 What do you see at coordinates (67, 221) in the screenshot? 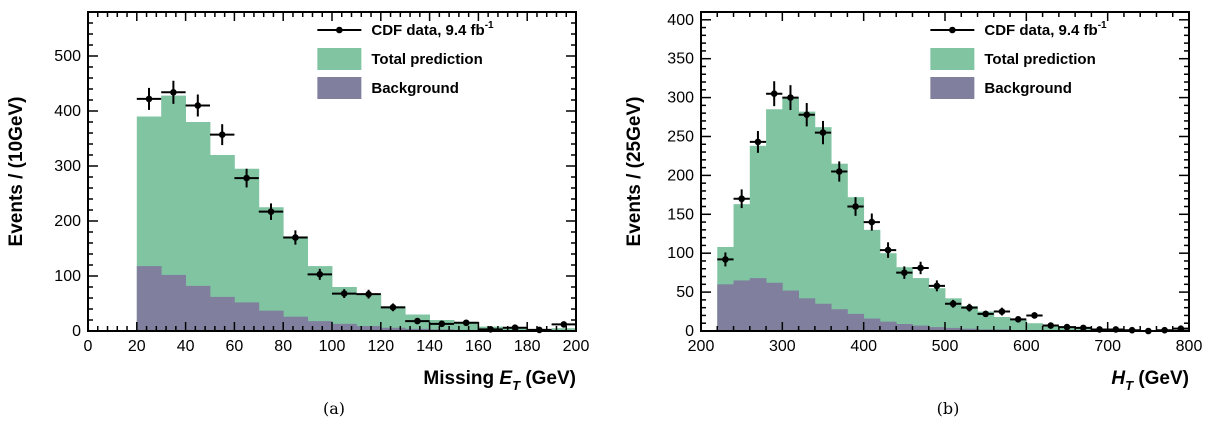
I see `y-tick-label: 200` at bounding box center [67, 221].